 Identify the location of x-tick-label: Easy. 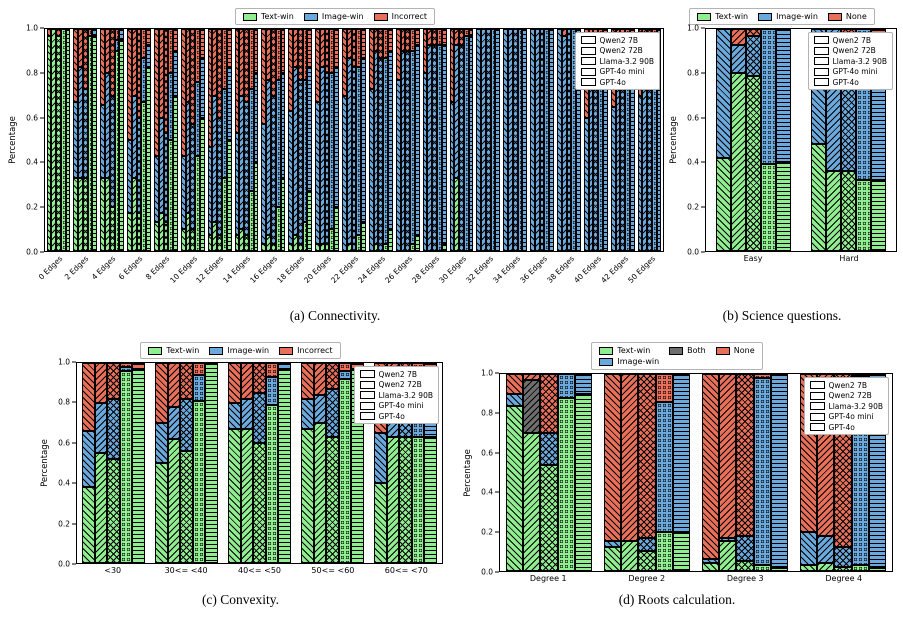
(753, 258).